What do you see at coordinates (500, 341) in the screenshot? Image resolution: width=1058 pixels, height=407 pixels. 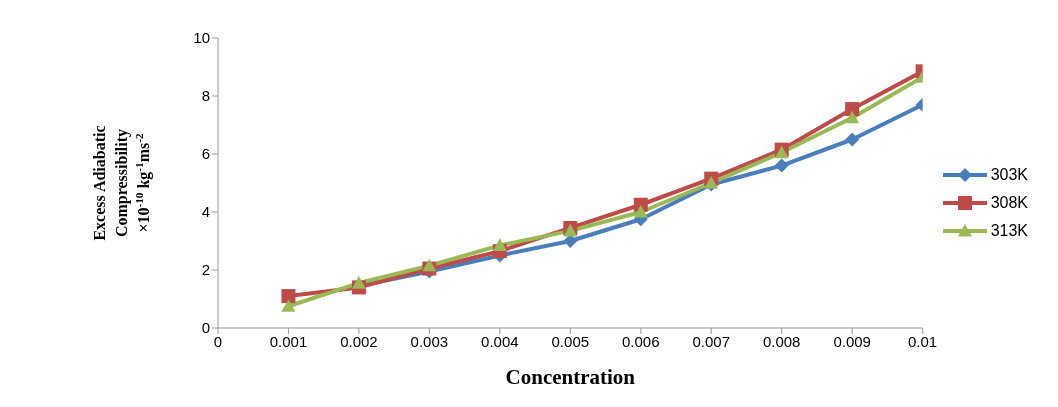 I see `x-tick-label: 0.004` at bounding box center [500, 341].